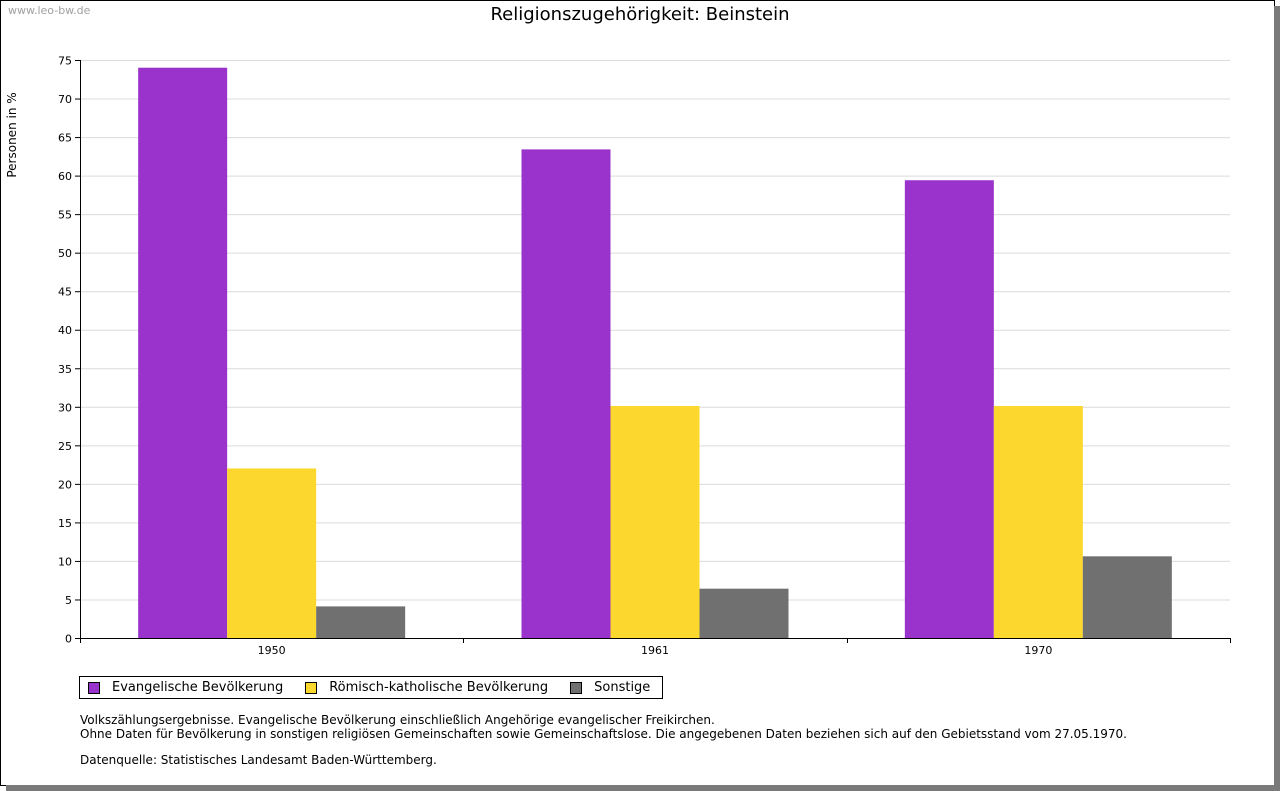  I want to click on legend-item-evangelisch: Evangelische Bevölkerung, so click(185, 687).